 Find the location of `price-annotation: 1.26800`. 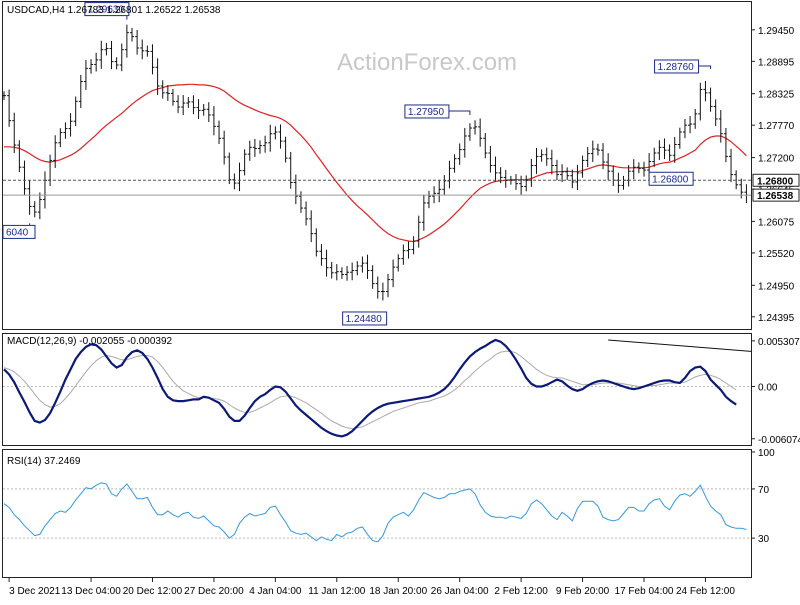

price-annotation: 1.26800 is located at coordinates (671, 178).